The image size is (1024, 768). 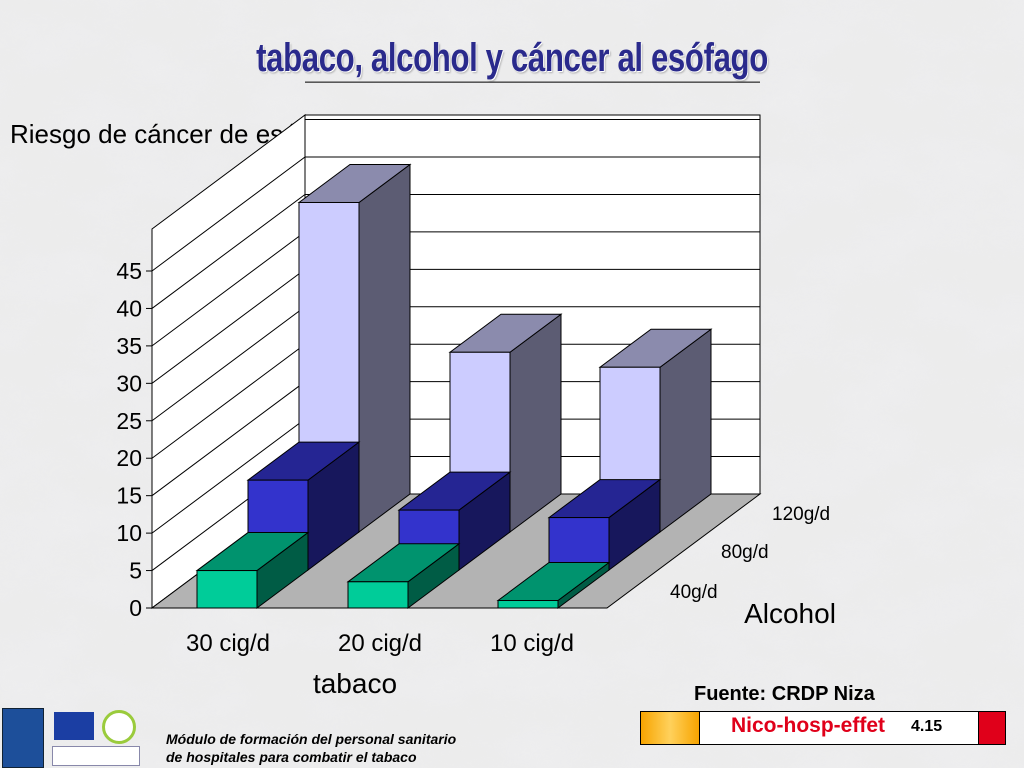 I want to click on y-tick-label: 10, so click(x=129, y=533).